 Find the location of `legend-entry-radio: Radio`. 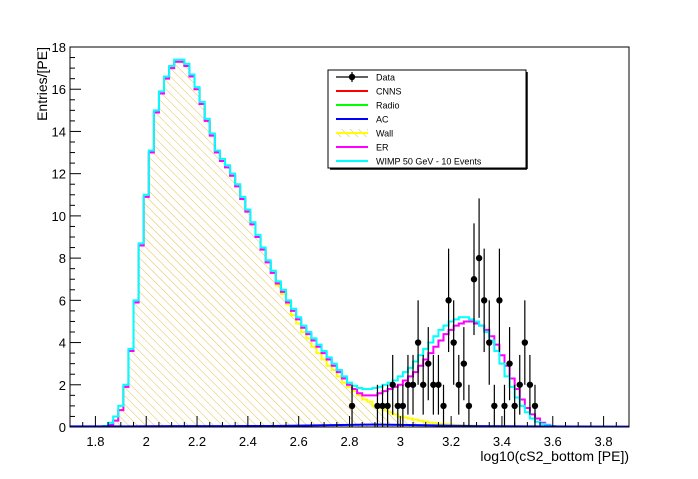

legend-entry-radio: Radio is located at coordinates (368, 106).